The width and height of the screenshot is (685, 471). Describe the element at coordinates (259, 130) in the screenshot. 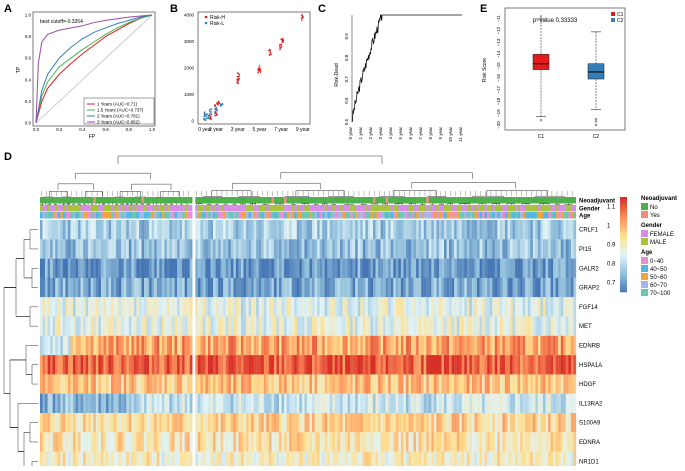

I see `scatter-xtick-label: 5 year` at that location.